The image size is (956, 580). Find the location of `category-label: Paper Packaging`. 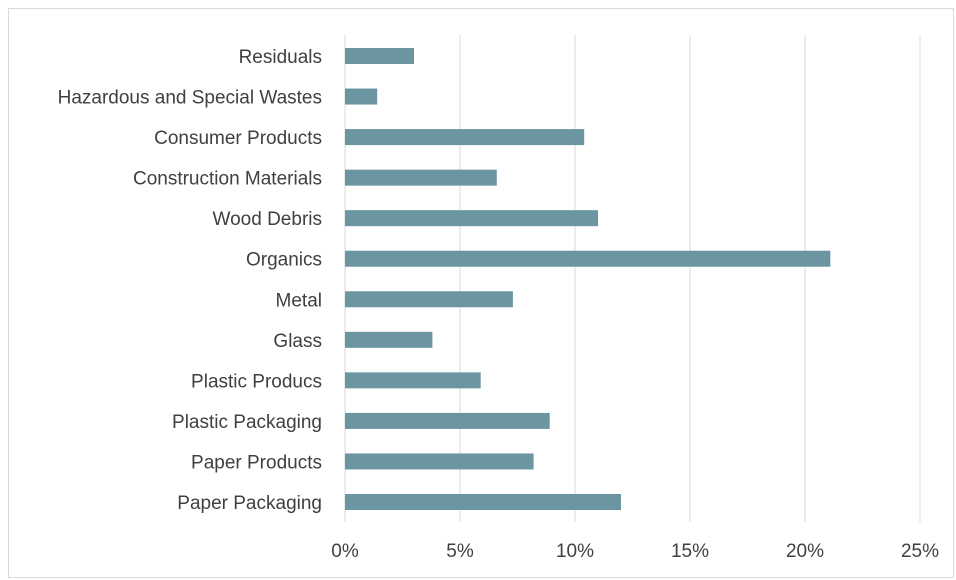

category-label: Paper Packaging is located at coordinates (249, 503).